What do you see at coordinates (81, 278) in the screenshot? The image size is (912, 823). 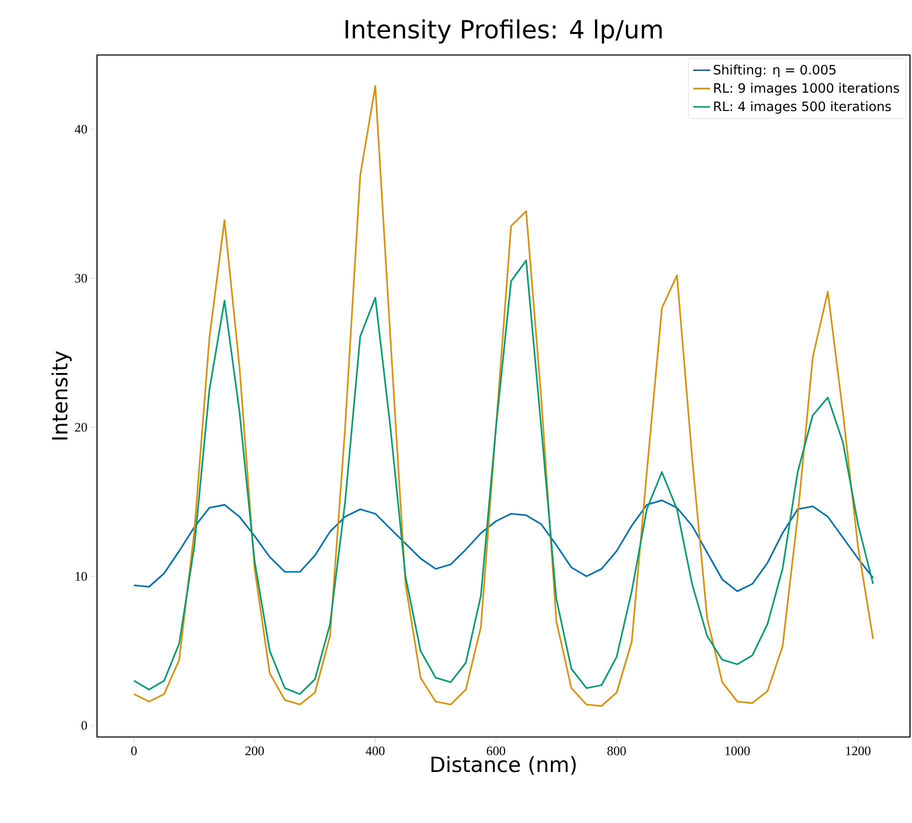 I see `y-tick-label: 30` at bounding box center [81, 278].